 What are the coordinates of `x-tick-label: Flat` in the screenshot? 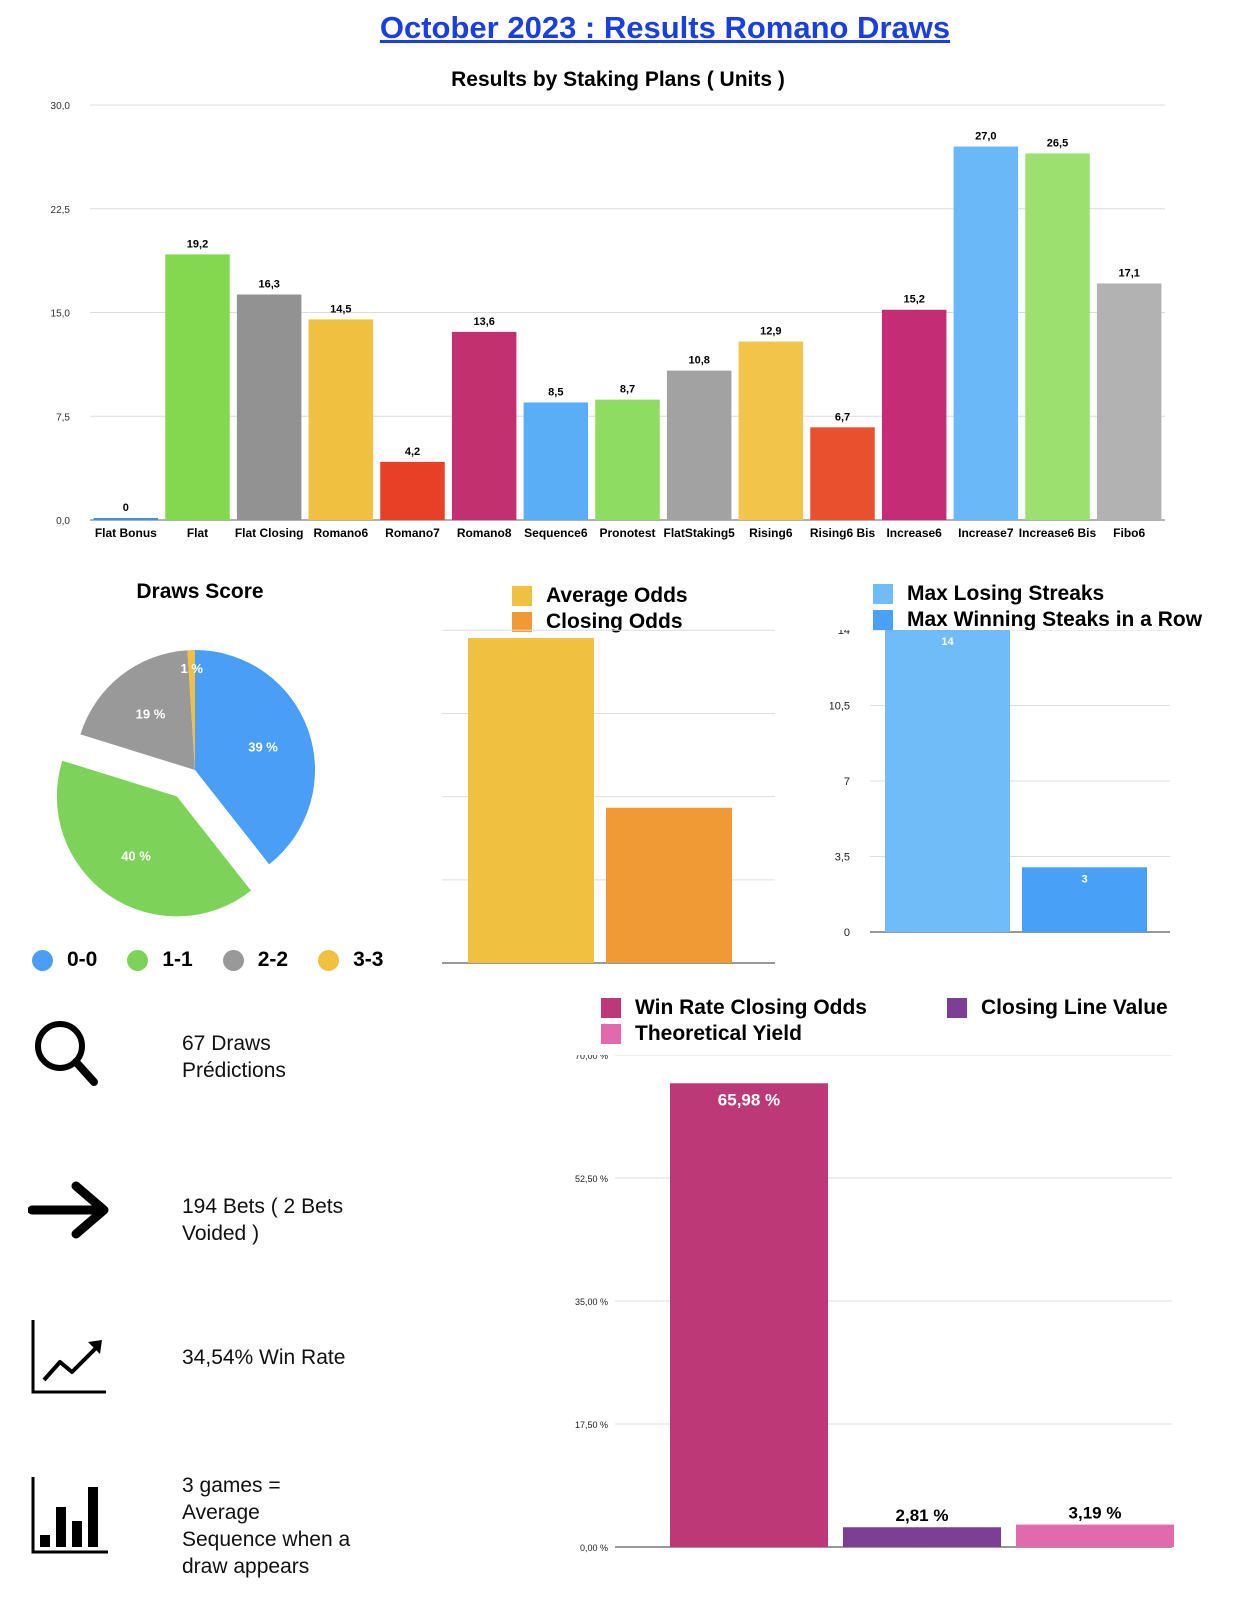 It's located at (197, 533).